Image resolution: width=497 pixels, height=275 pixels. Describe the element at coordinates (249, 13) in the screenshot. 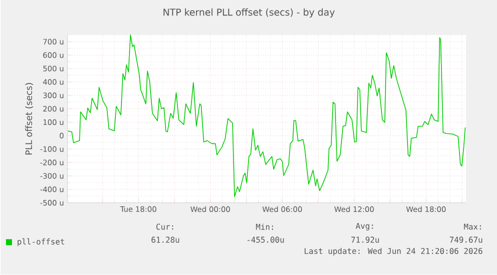

I see `chart-title: NTP kernel PLL offset (secs) - by day` at that location.